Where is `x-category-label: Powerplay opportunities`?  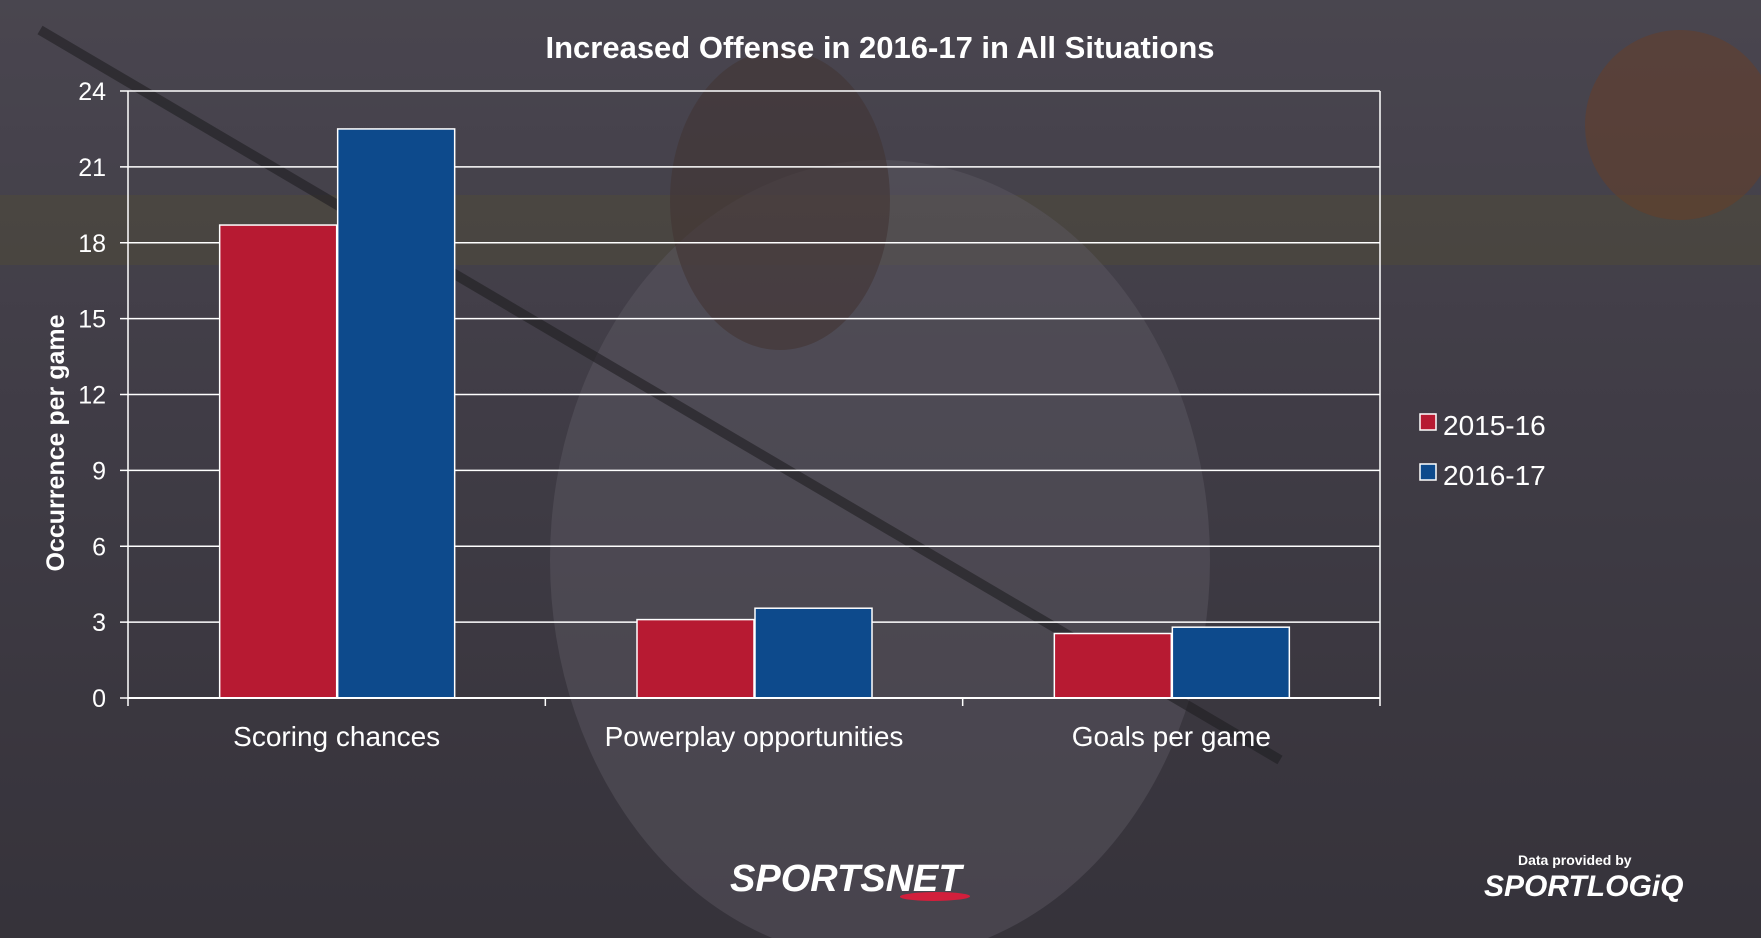
x-category-label: Powerplay opportunities is located at coordinates (754, 736).